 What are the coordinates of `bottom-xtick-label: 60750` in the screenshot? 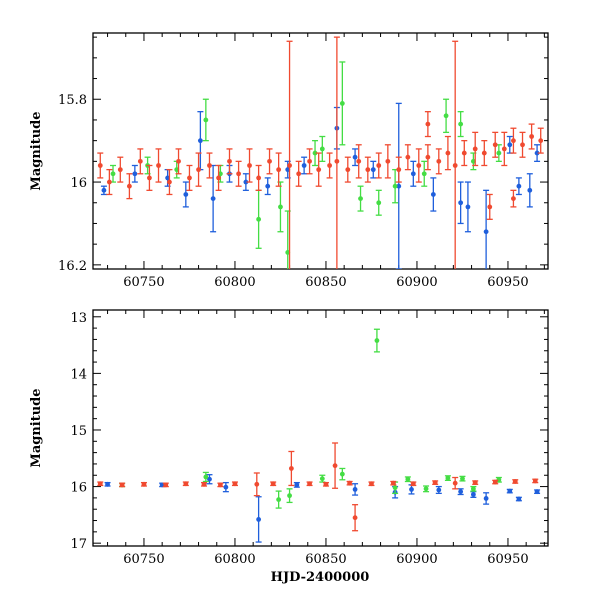 It's located at (143, 559).